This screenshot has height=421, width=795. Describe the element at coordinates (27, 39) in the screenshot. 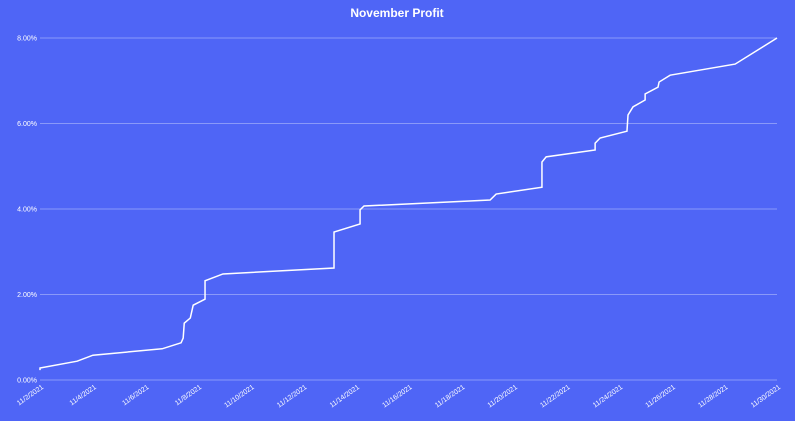

I see `y-tick-label: 8.00%` at that location.